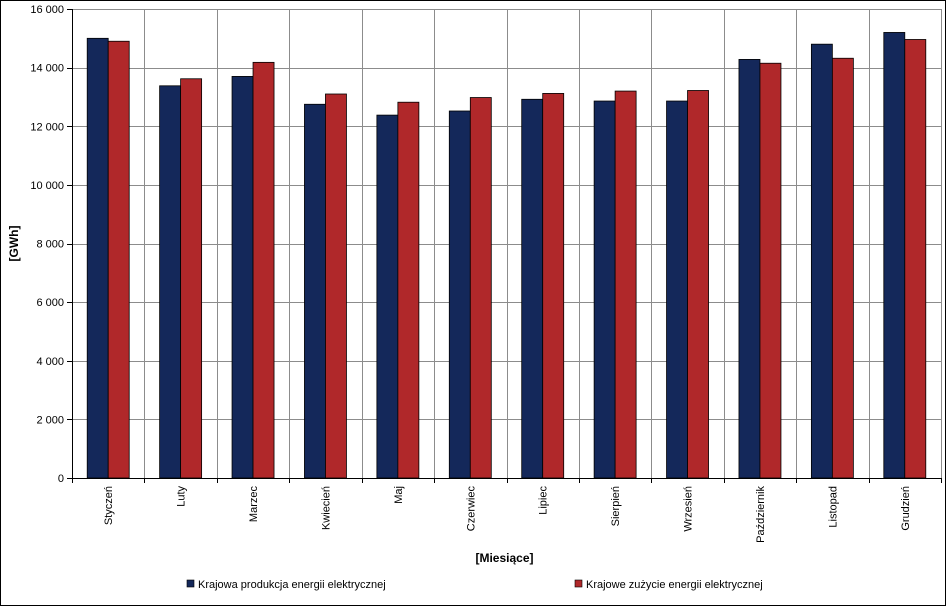 Image resolution: width=946 pixels, height=610 pixels. I want to click on x-tick-label: Październik, so click(761, 514).